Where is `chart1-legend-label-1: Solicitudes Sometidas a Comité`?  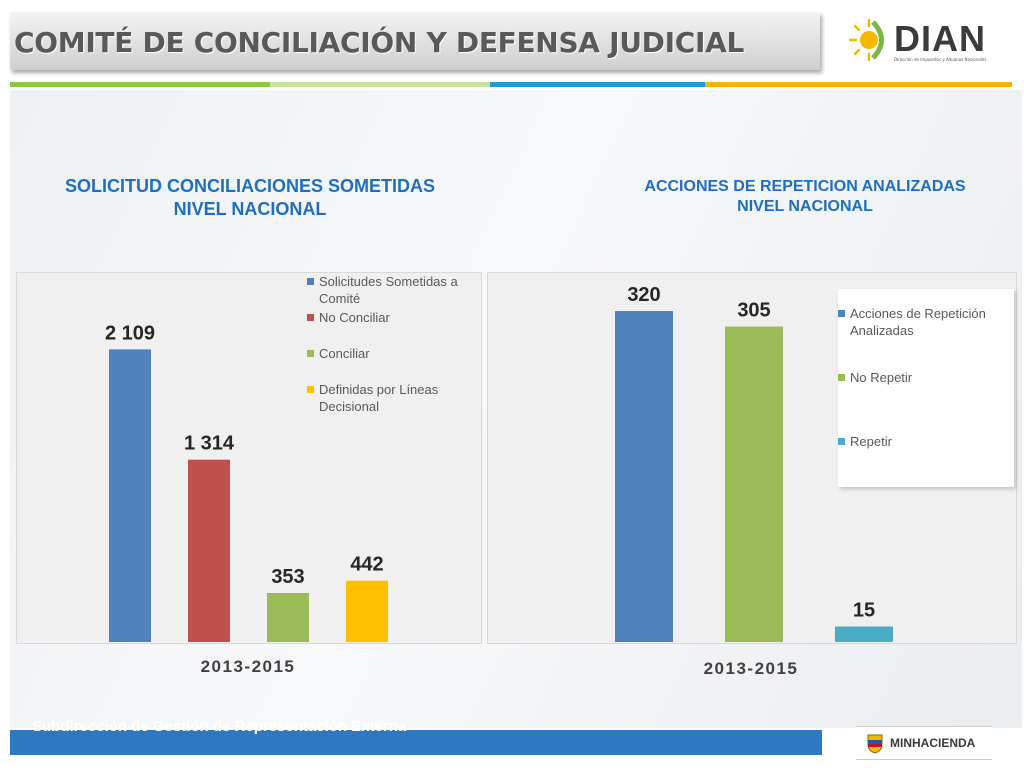 chart1-legend-label-1: Solicitudes Sometidas a Comité is located at coordinates (388, 290).